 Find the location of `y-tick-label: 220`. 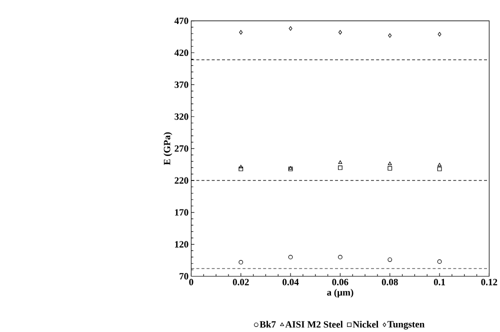

y-tick-label: 220 is located at coordinates (181, 180).